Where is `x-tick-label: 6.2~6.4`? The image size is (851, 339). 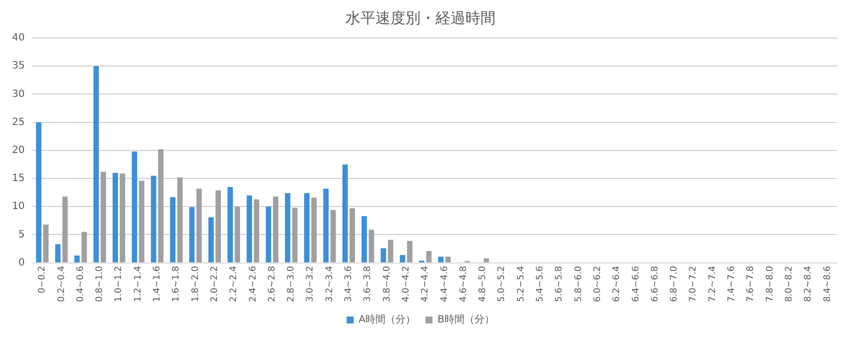 x-tick-label: 6.2~6.4 is located at coordinates (617, 284).